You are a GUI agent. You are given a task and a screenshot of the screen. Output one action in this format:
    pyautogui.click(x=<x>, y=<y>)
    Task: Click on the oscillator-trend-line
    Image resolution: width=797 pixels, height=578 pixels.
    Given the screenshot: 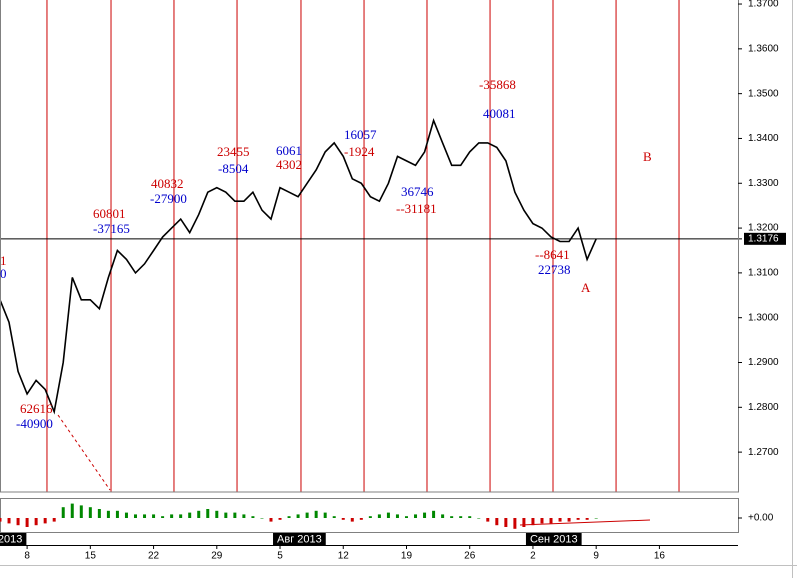 What is the action you would take?
    pyautogui.click(x=585, y=522)
    